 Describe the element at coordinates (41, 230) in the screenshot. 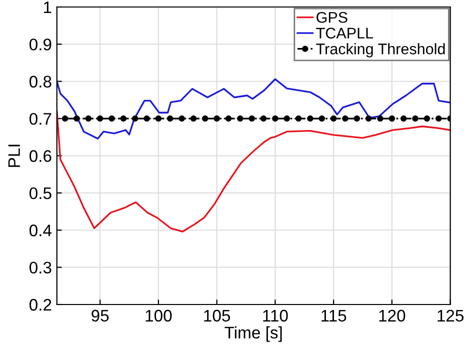

I see `y-tick-label: 0.4` at that location.